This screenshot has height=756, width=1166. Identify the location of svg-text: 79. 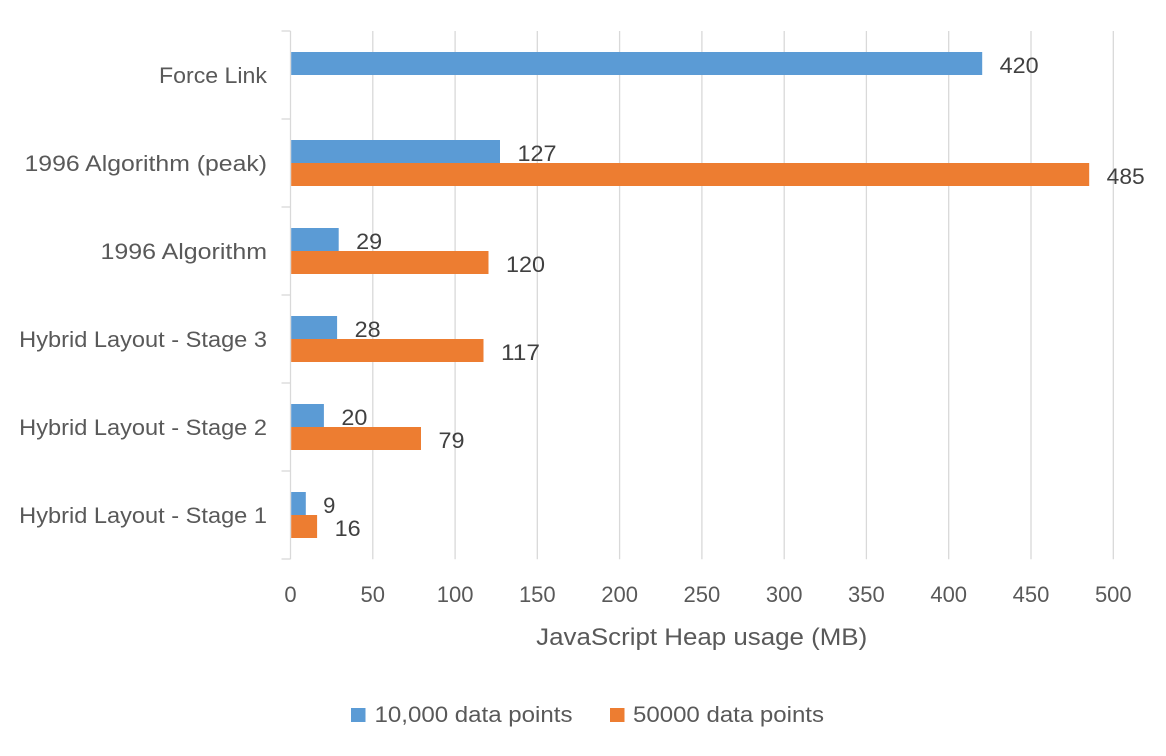
(452, 440).